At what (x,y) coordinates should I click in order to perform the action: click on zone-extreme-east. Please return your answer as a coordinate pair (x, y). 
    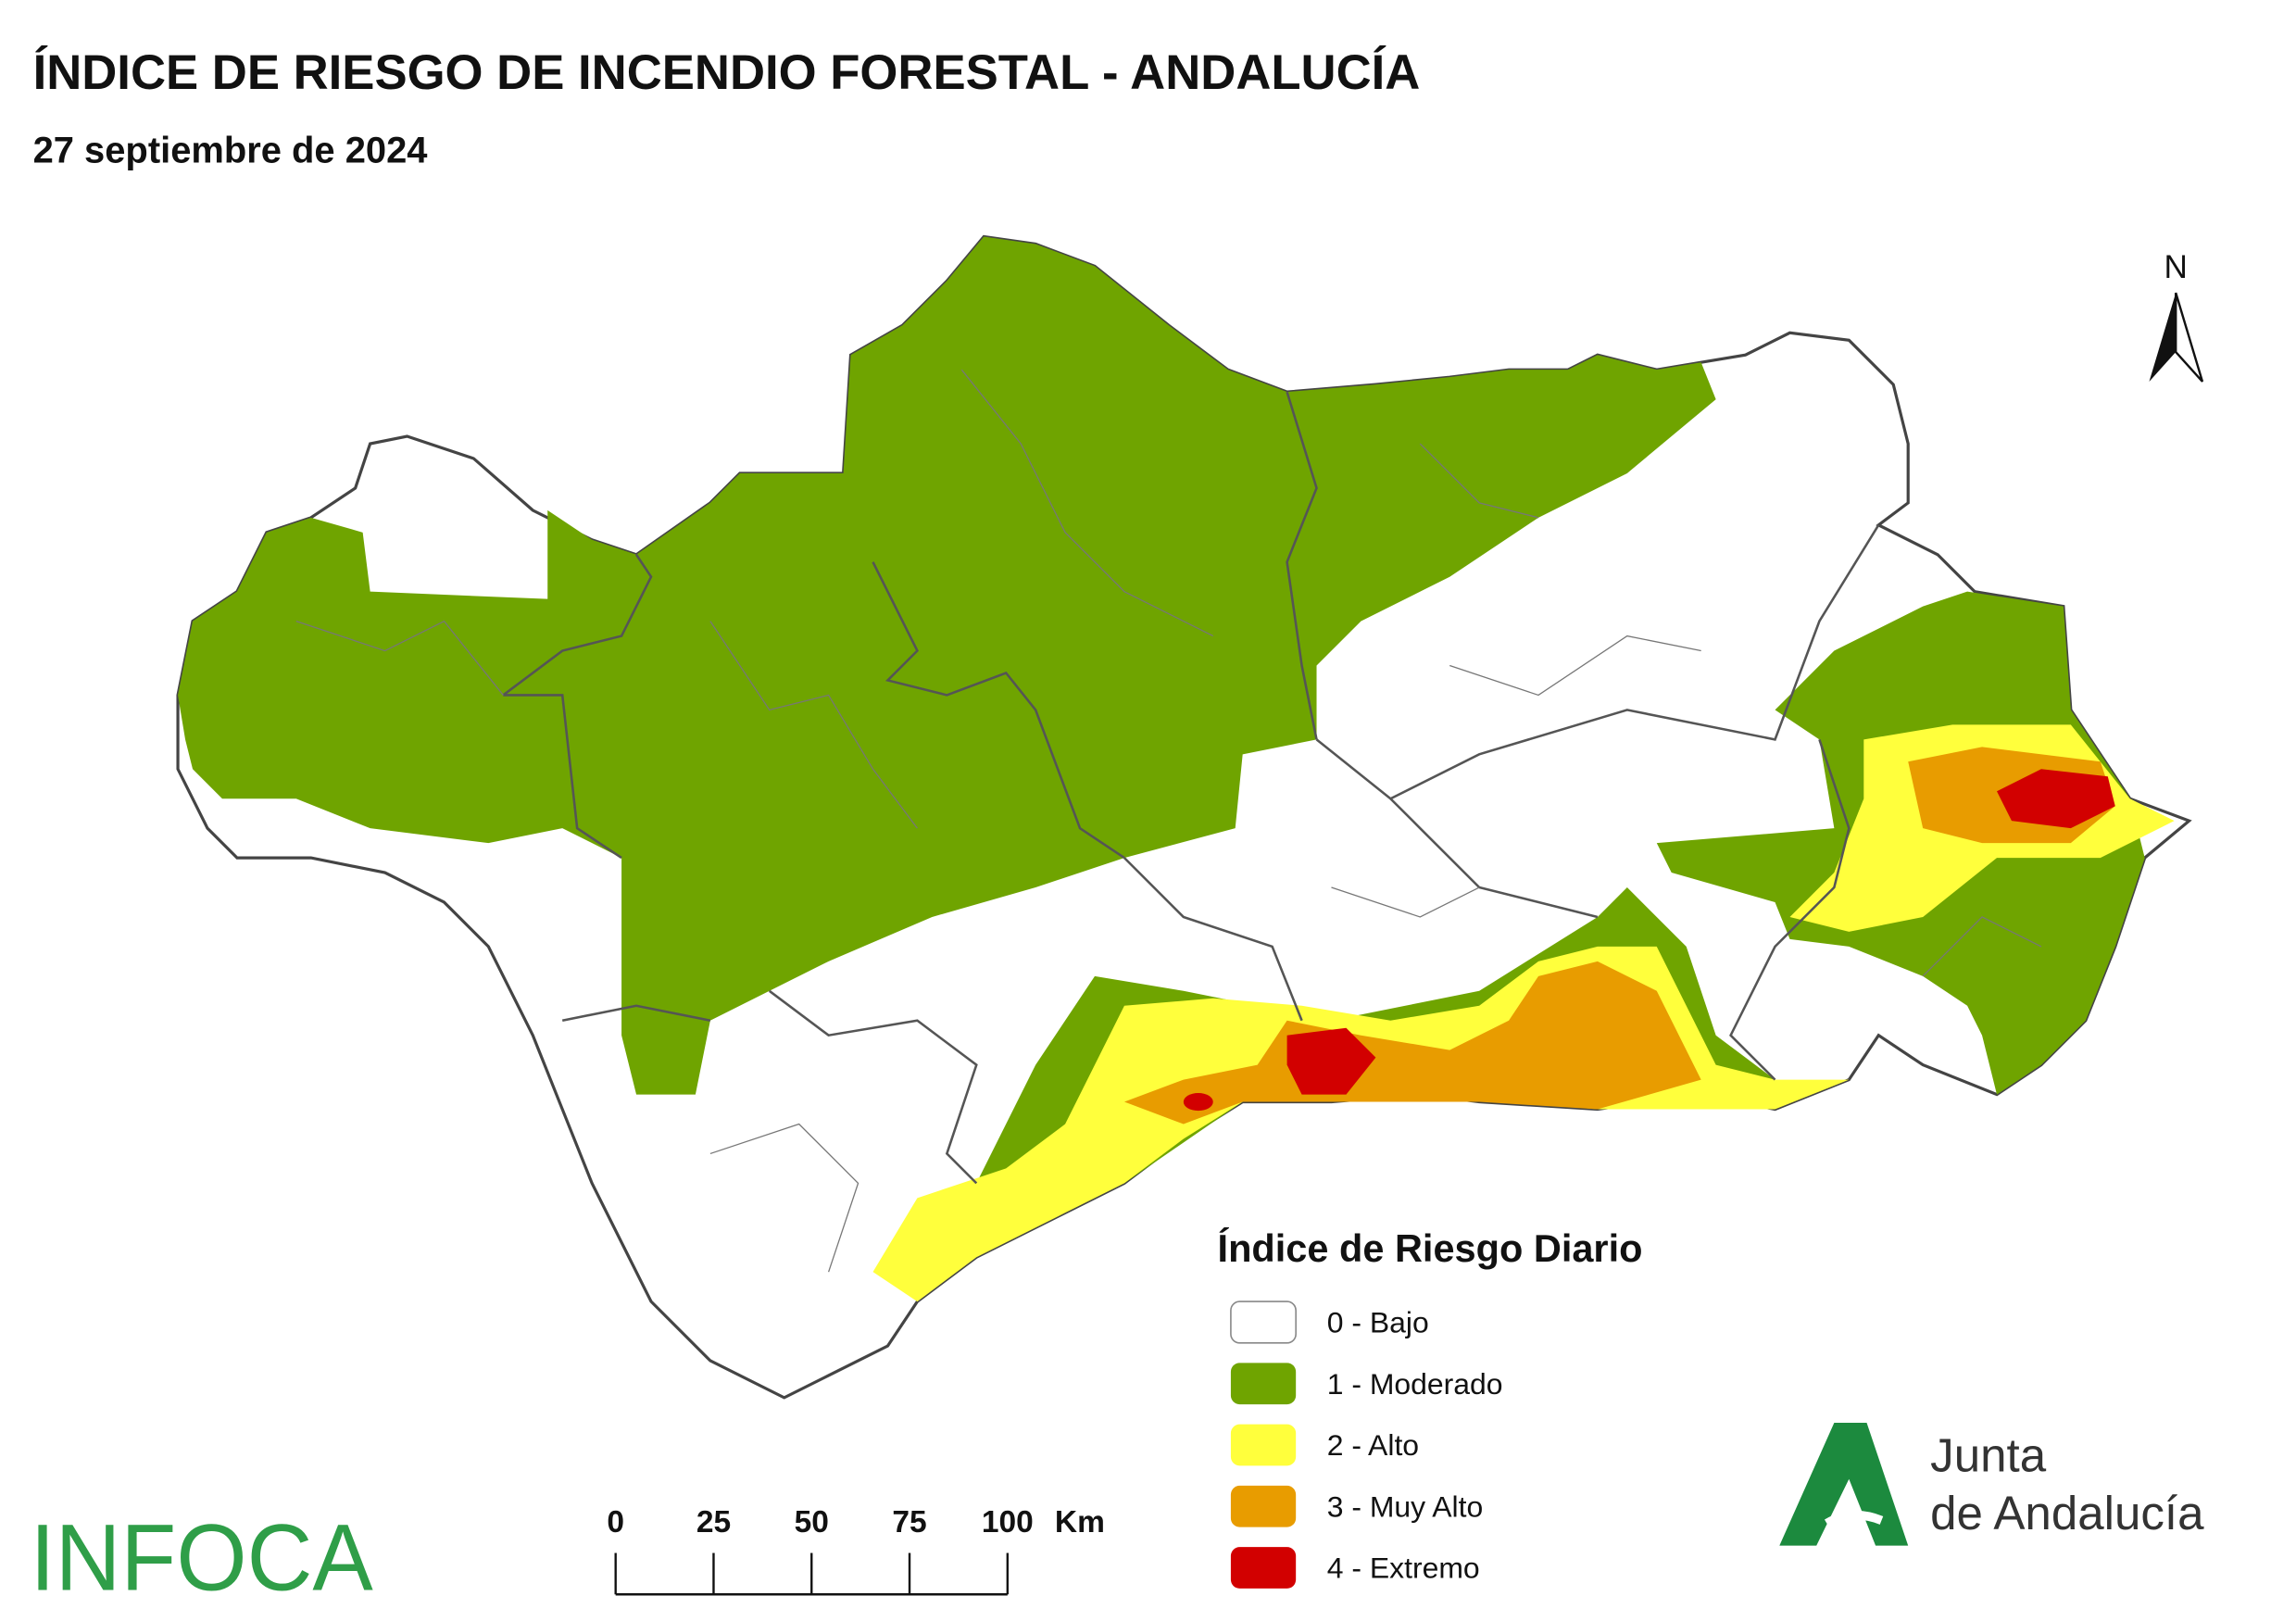
    Looking at the image, I should click on (2056, 799).